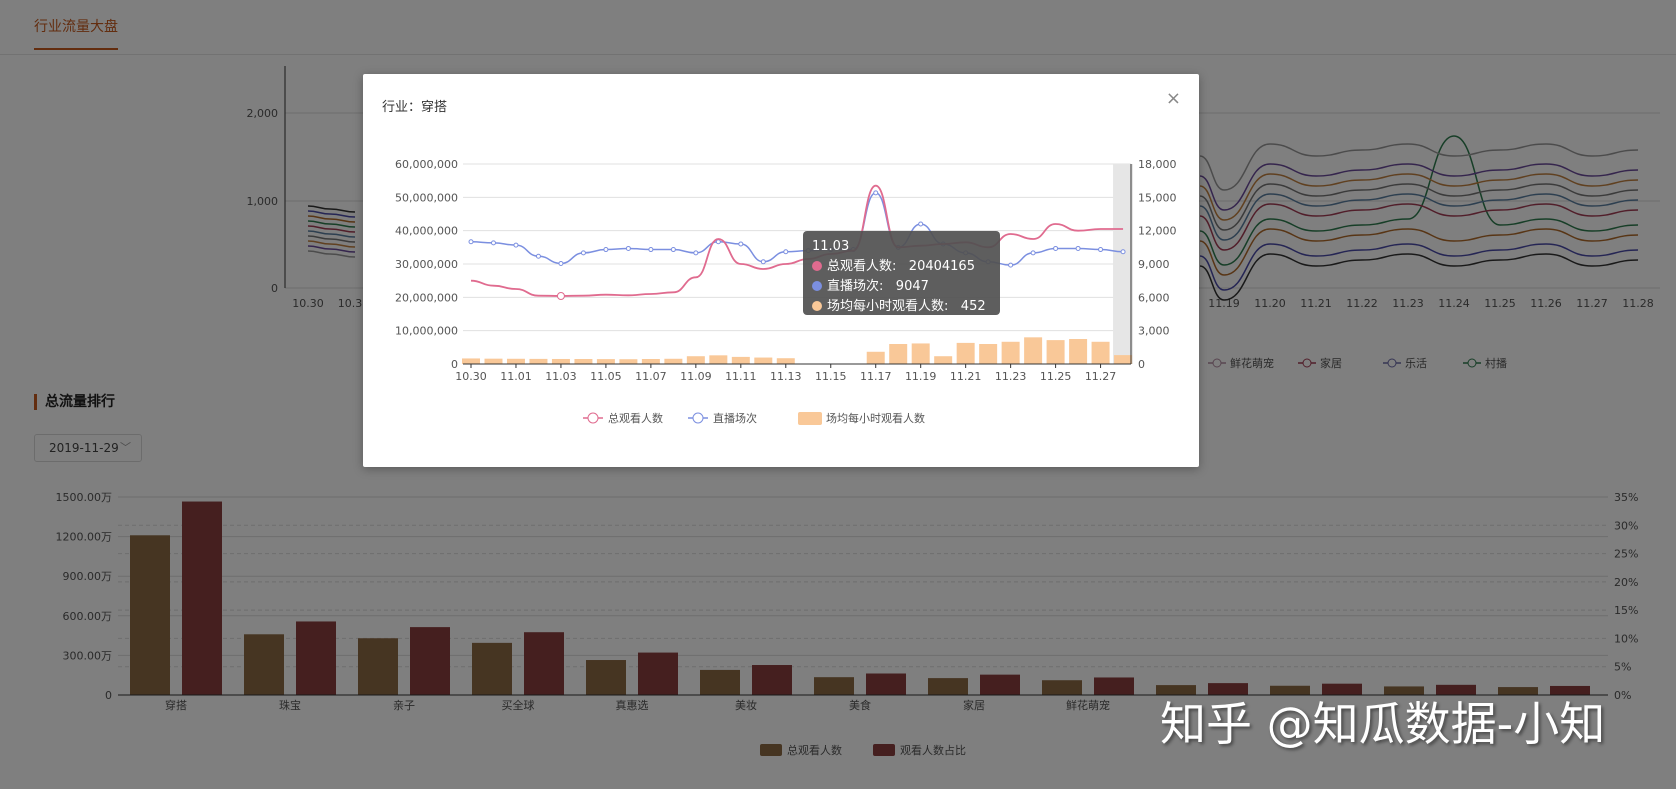 Image resolution: width=1676 pixels, height=789 pixels. Describe the element at coordinates (696, 376) in the screenshot. I see `x-tick-label: 11.09` at that location.